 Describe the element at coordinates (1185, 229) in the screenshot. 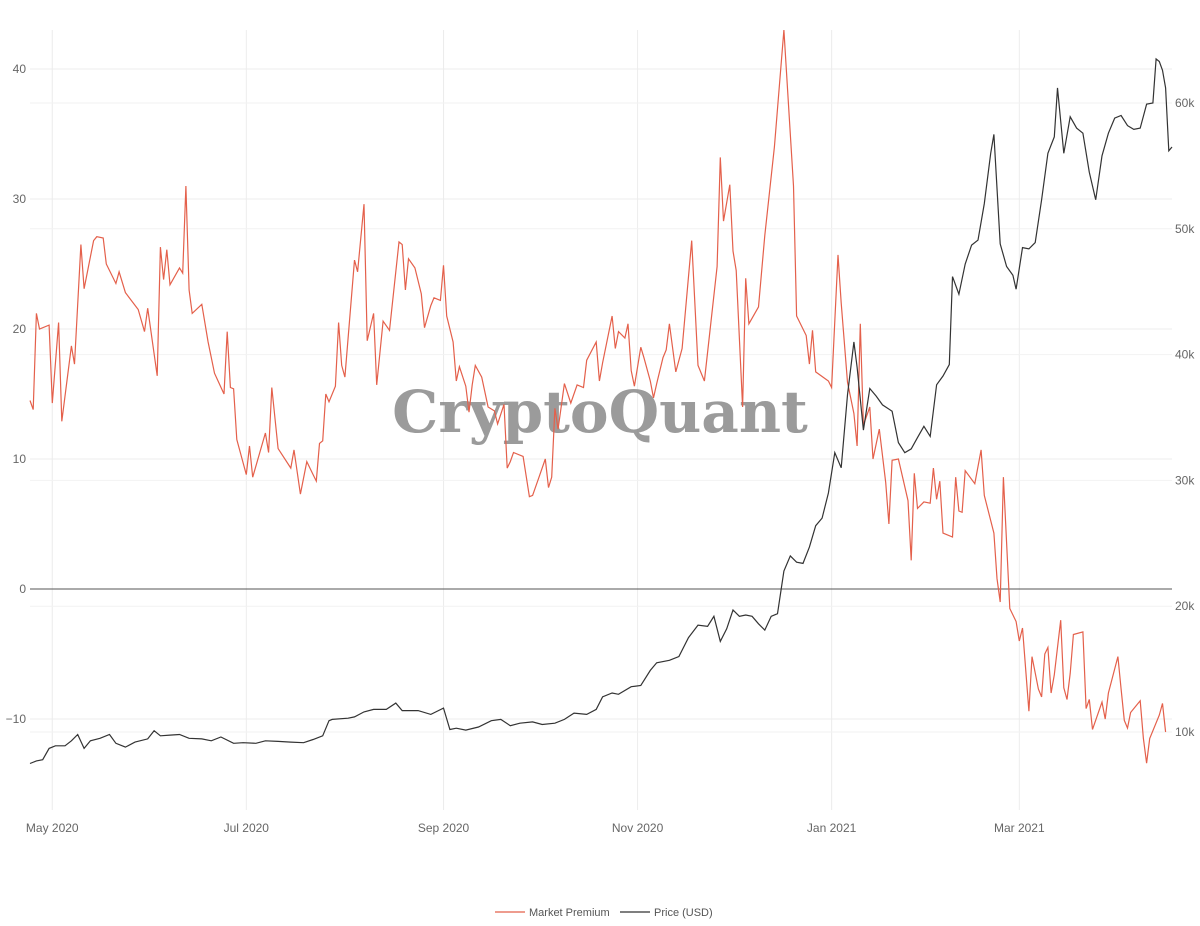

I see `y-right-tick-label: 50k` at that location.